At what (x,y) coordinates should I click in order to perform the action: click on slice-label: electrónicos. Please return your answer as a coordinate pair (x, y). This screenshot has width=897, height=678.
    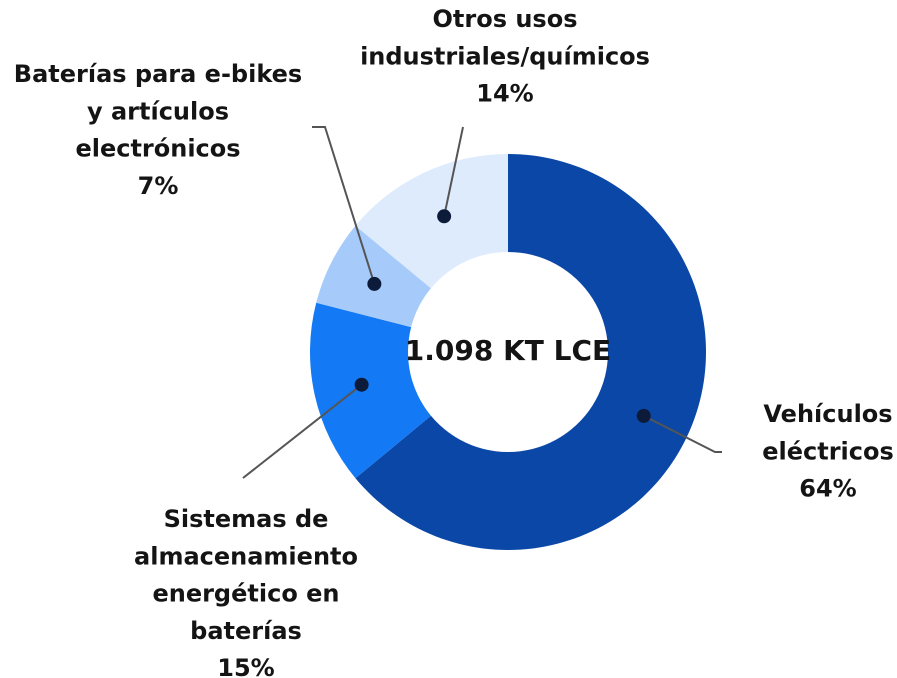
    Looking at the image, I should click on (157, 149).